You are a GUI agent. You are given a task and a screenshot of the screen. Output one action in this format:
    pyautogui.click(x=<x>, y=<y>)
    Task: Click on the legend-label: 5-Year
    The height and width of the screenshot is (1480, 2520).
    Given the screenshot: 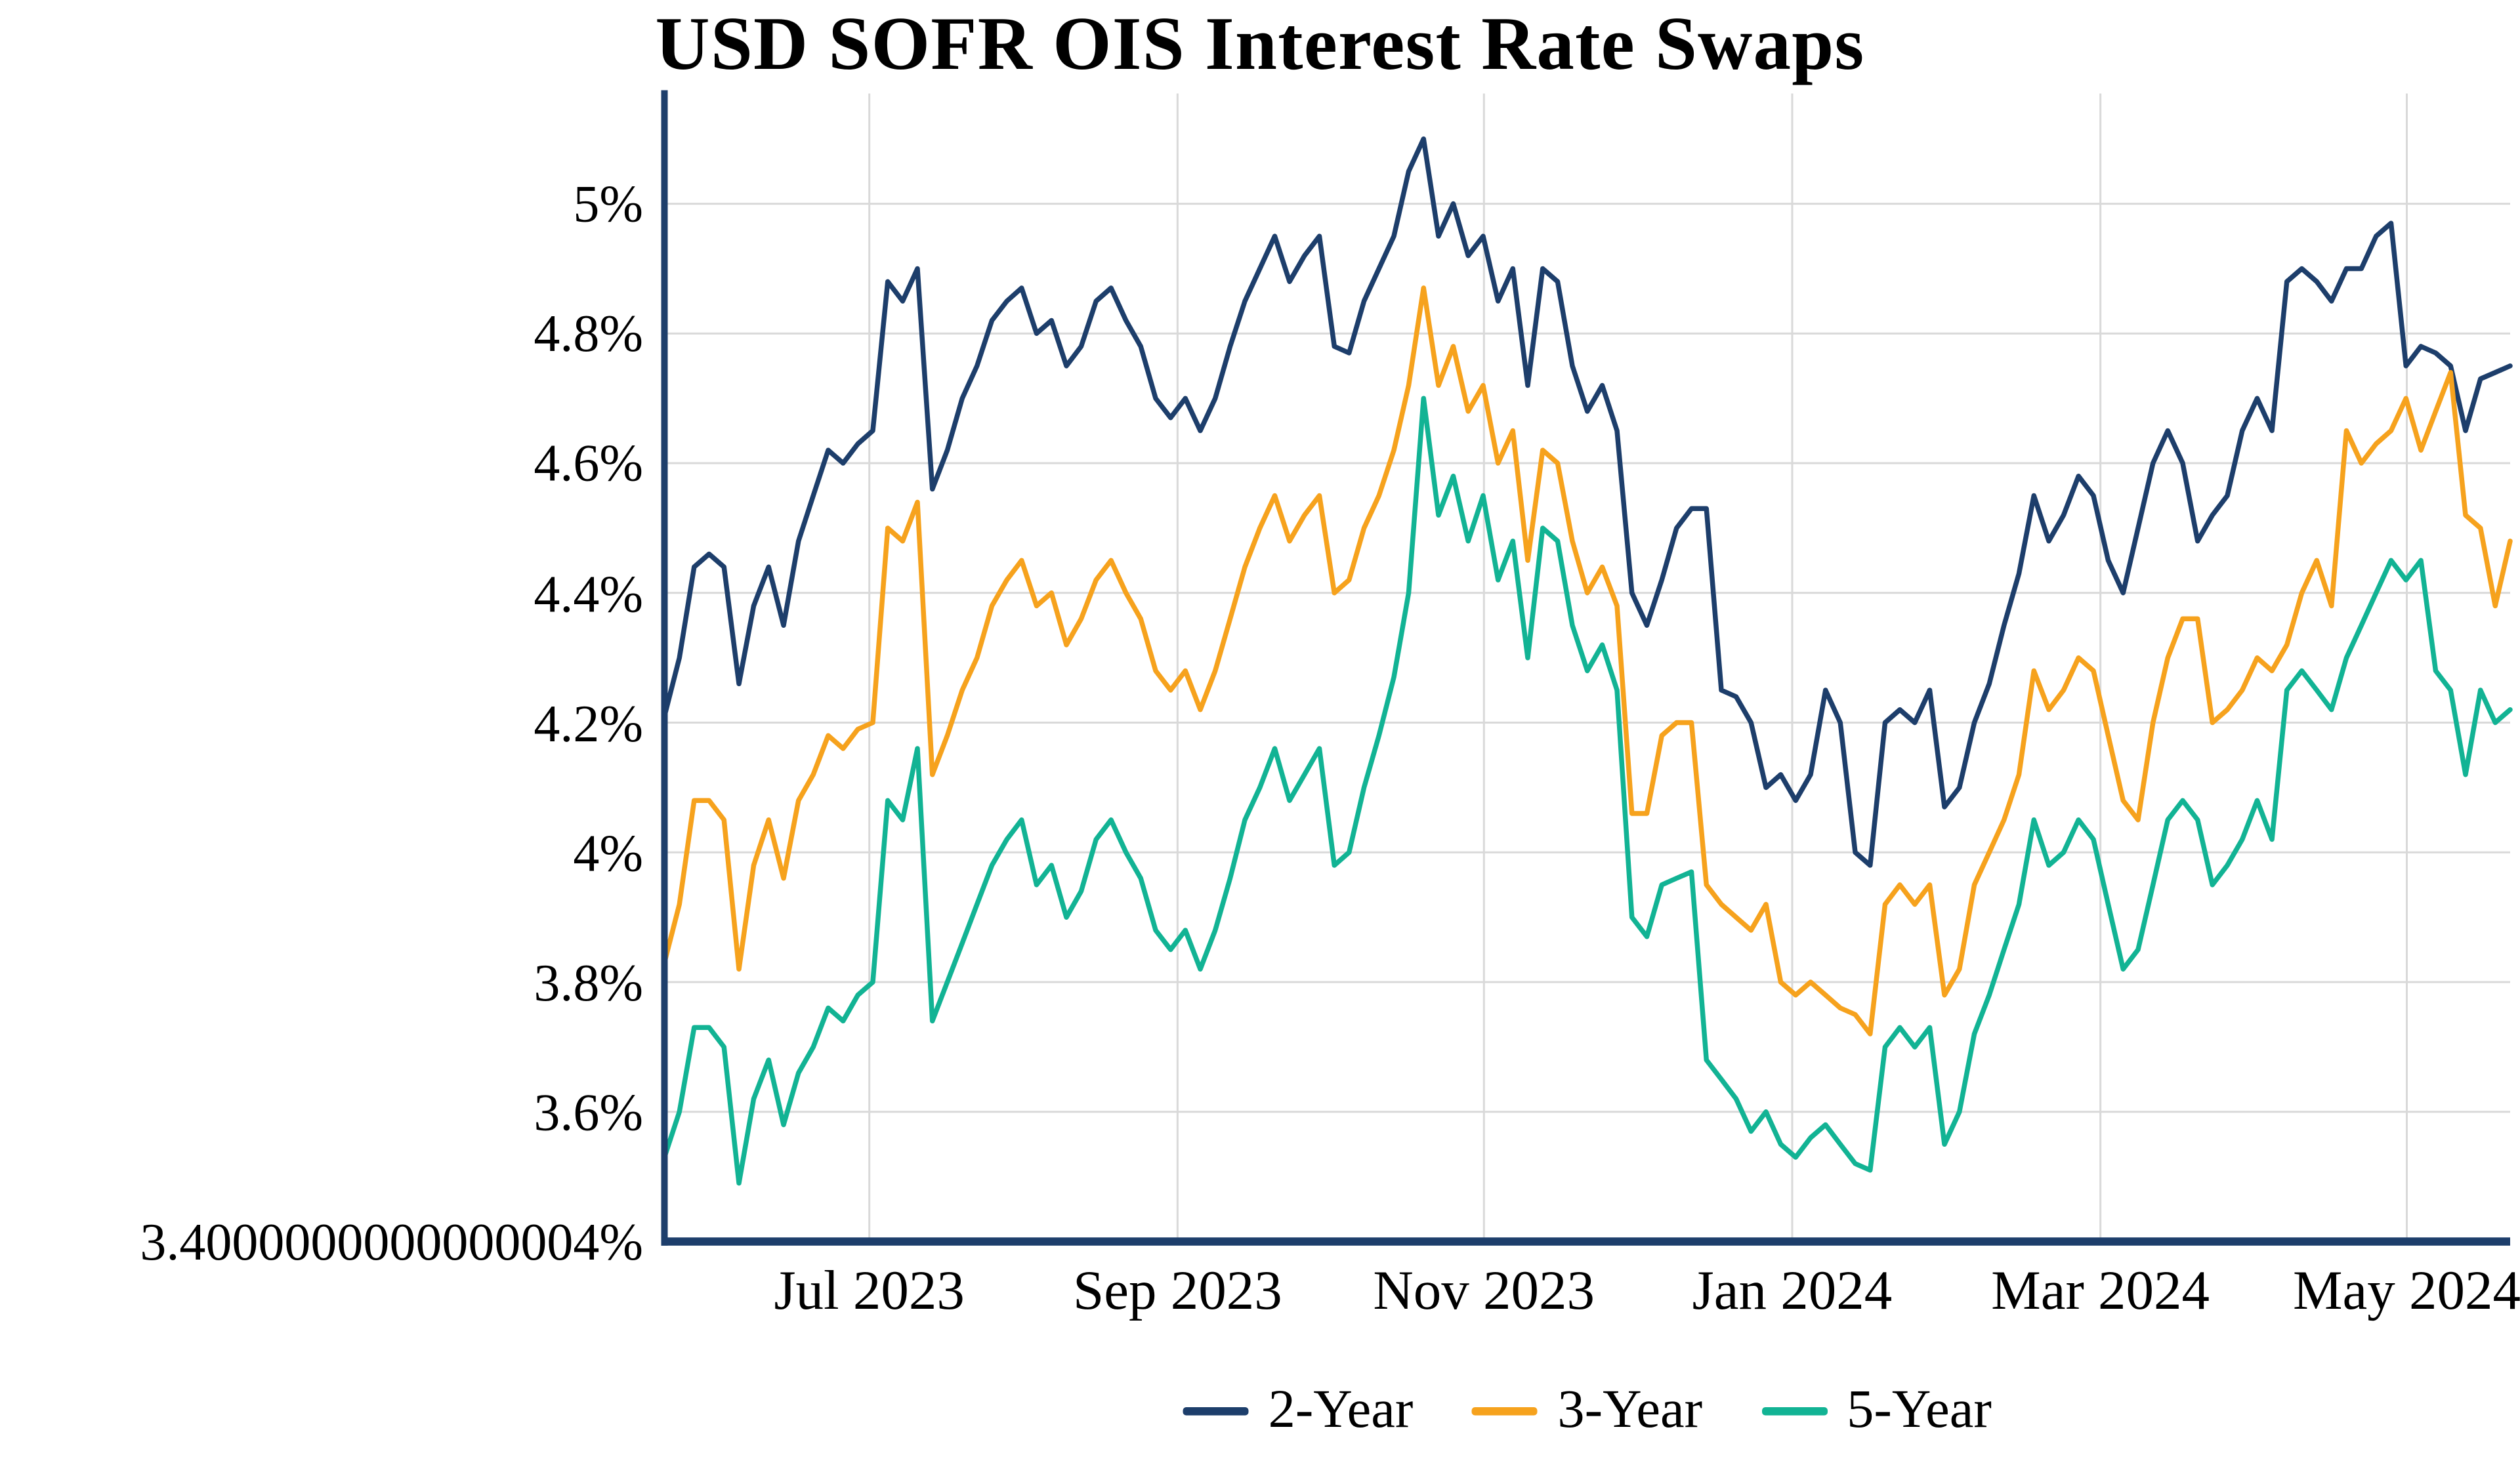 What is the action you would take?
    pyautogui.click(x=1919, y=1410)
    